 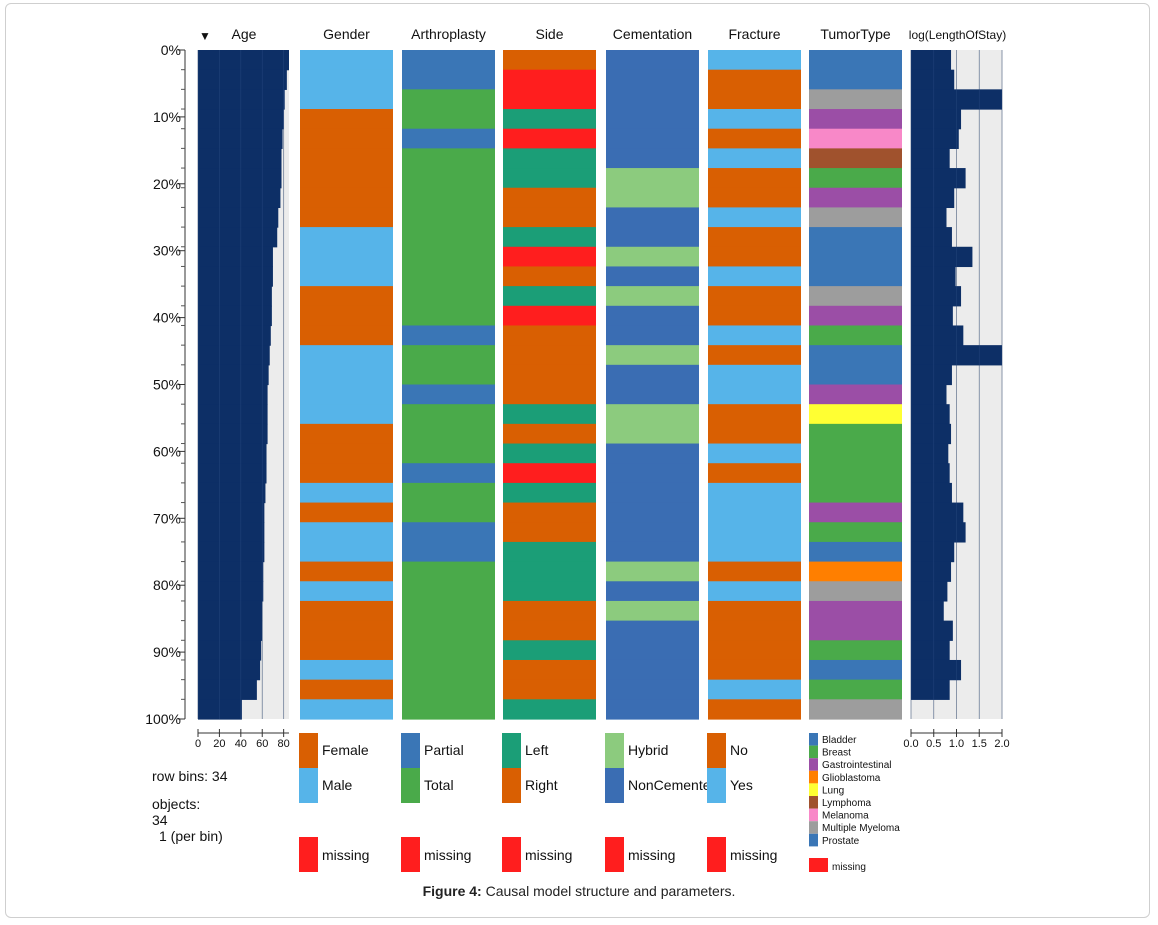 I want to click on objects-per-bin: 1 (per bin), so click(x=191, y=836).